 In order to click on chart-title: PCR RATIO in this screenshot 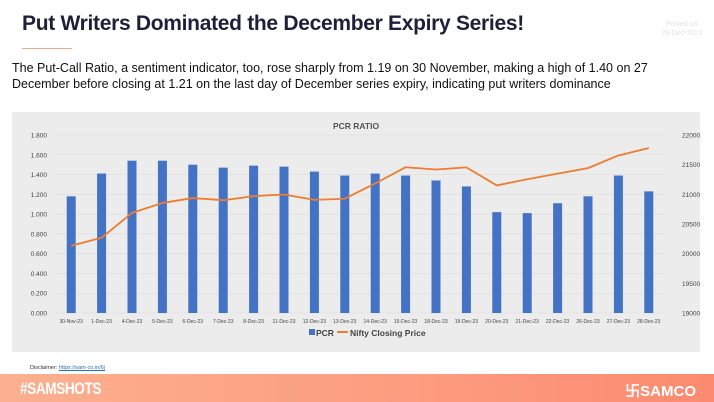, I will do `click(356, 126)`.